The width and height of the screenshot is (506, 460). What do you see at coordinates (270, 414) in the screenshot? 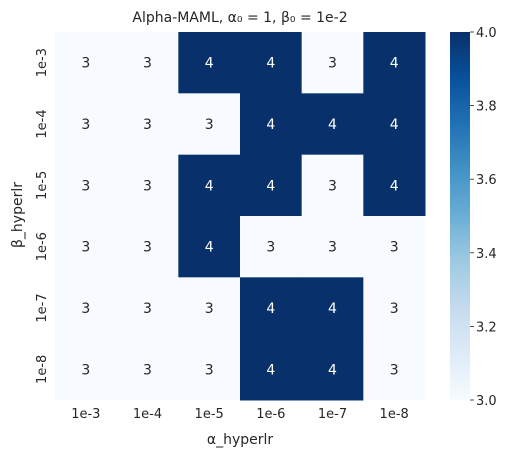
I see `x-tick-label: 1e-6` at bounding box center [270, 414].